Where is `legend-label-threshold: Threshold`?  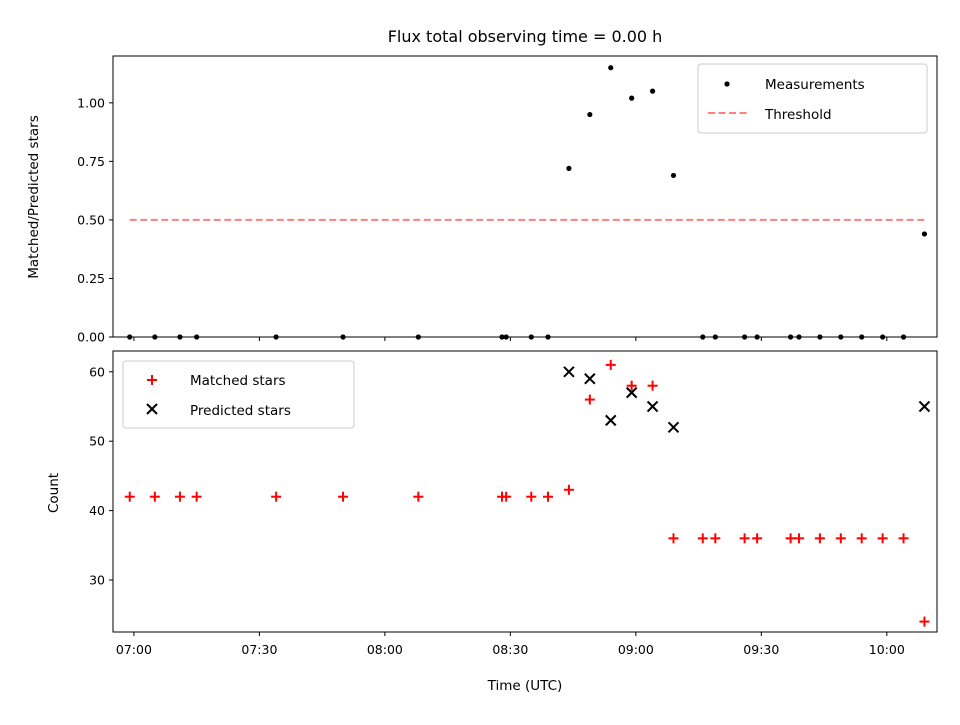 legend-label-threshold: Threshold is located at coordinates (798, 115).